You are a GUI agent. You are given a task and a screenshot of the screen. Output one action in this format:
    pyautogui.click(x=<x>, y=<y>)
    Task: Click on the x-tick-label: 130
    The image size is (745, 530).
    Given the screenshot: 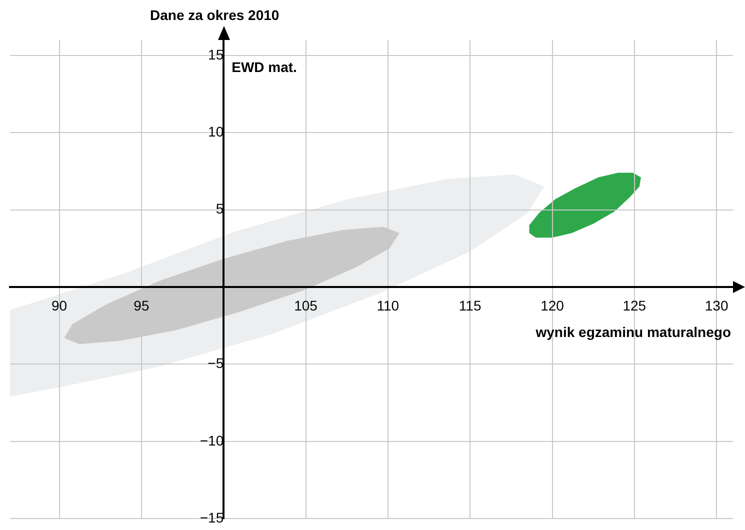 What is the action you would take?
    pyautogui.click(x=716, y=305)
    